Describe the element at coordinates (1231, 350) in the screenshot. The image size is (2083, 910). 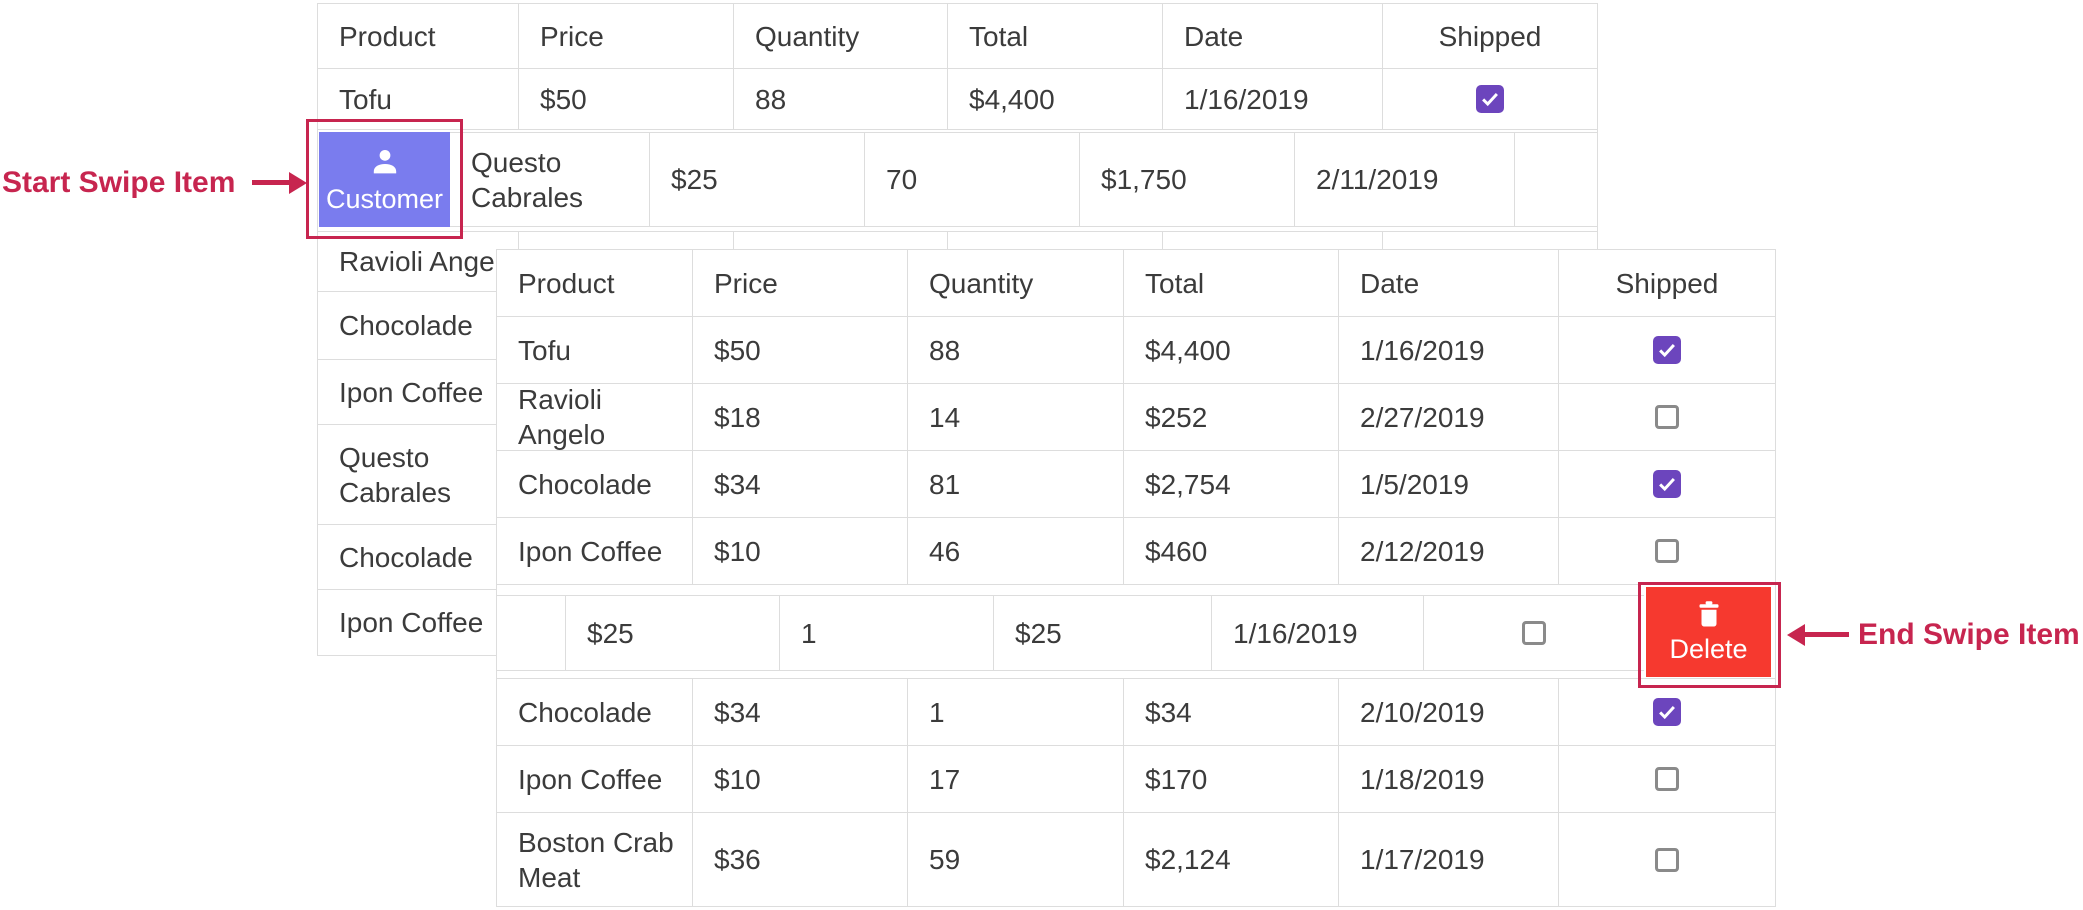
I see `total-cell: $4,400` at that location.